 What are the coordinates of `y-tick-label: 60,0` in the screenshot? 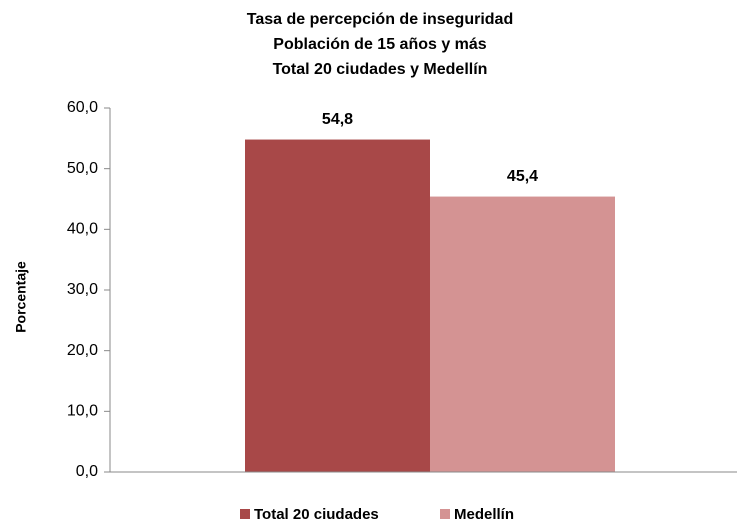 It's located at (82, 107).